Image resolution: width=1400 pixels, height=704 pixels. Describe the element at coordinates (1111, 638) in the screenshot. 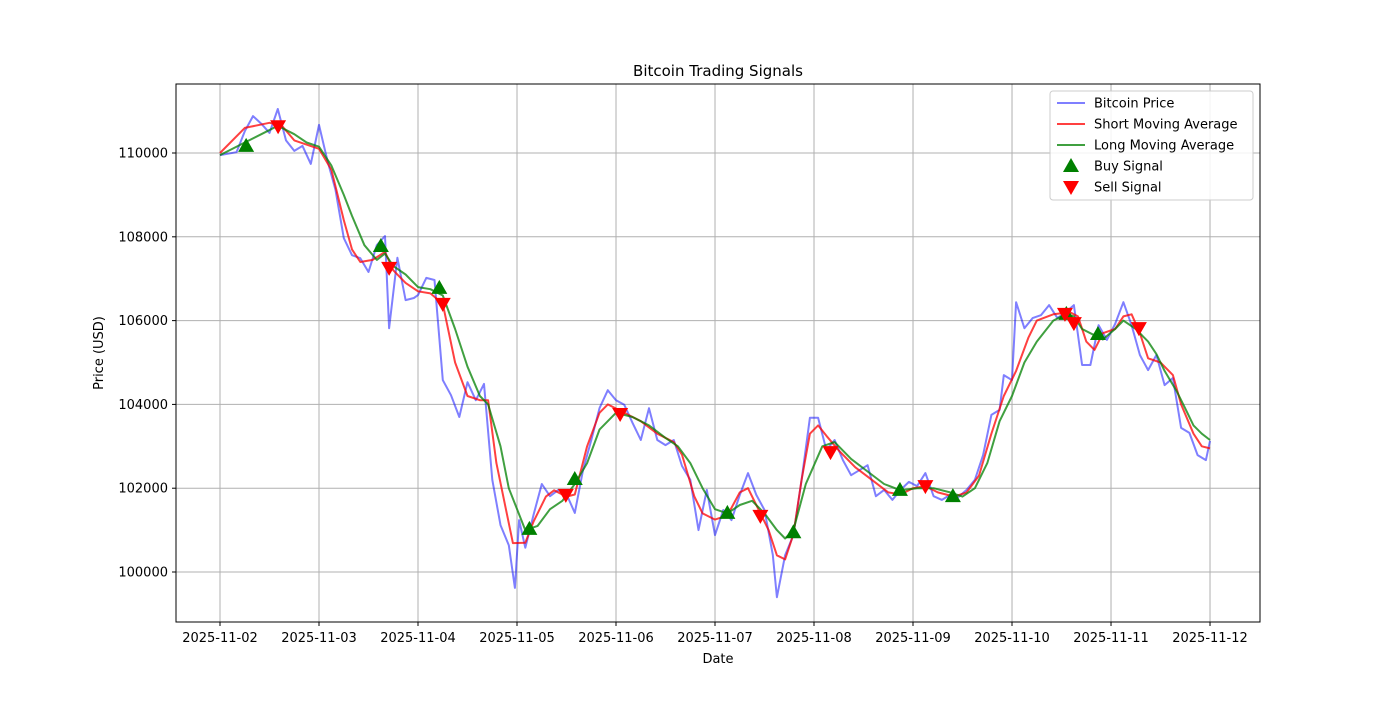

I see `x-tick-label: 2025-11-11` at that location.